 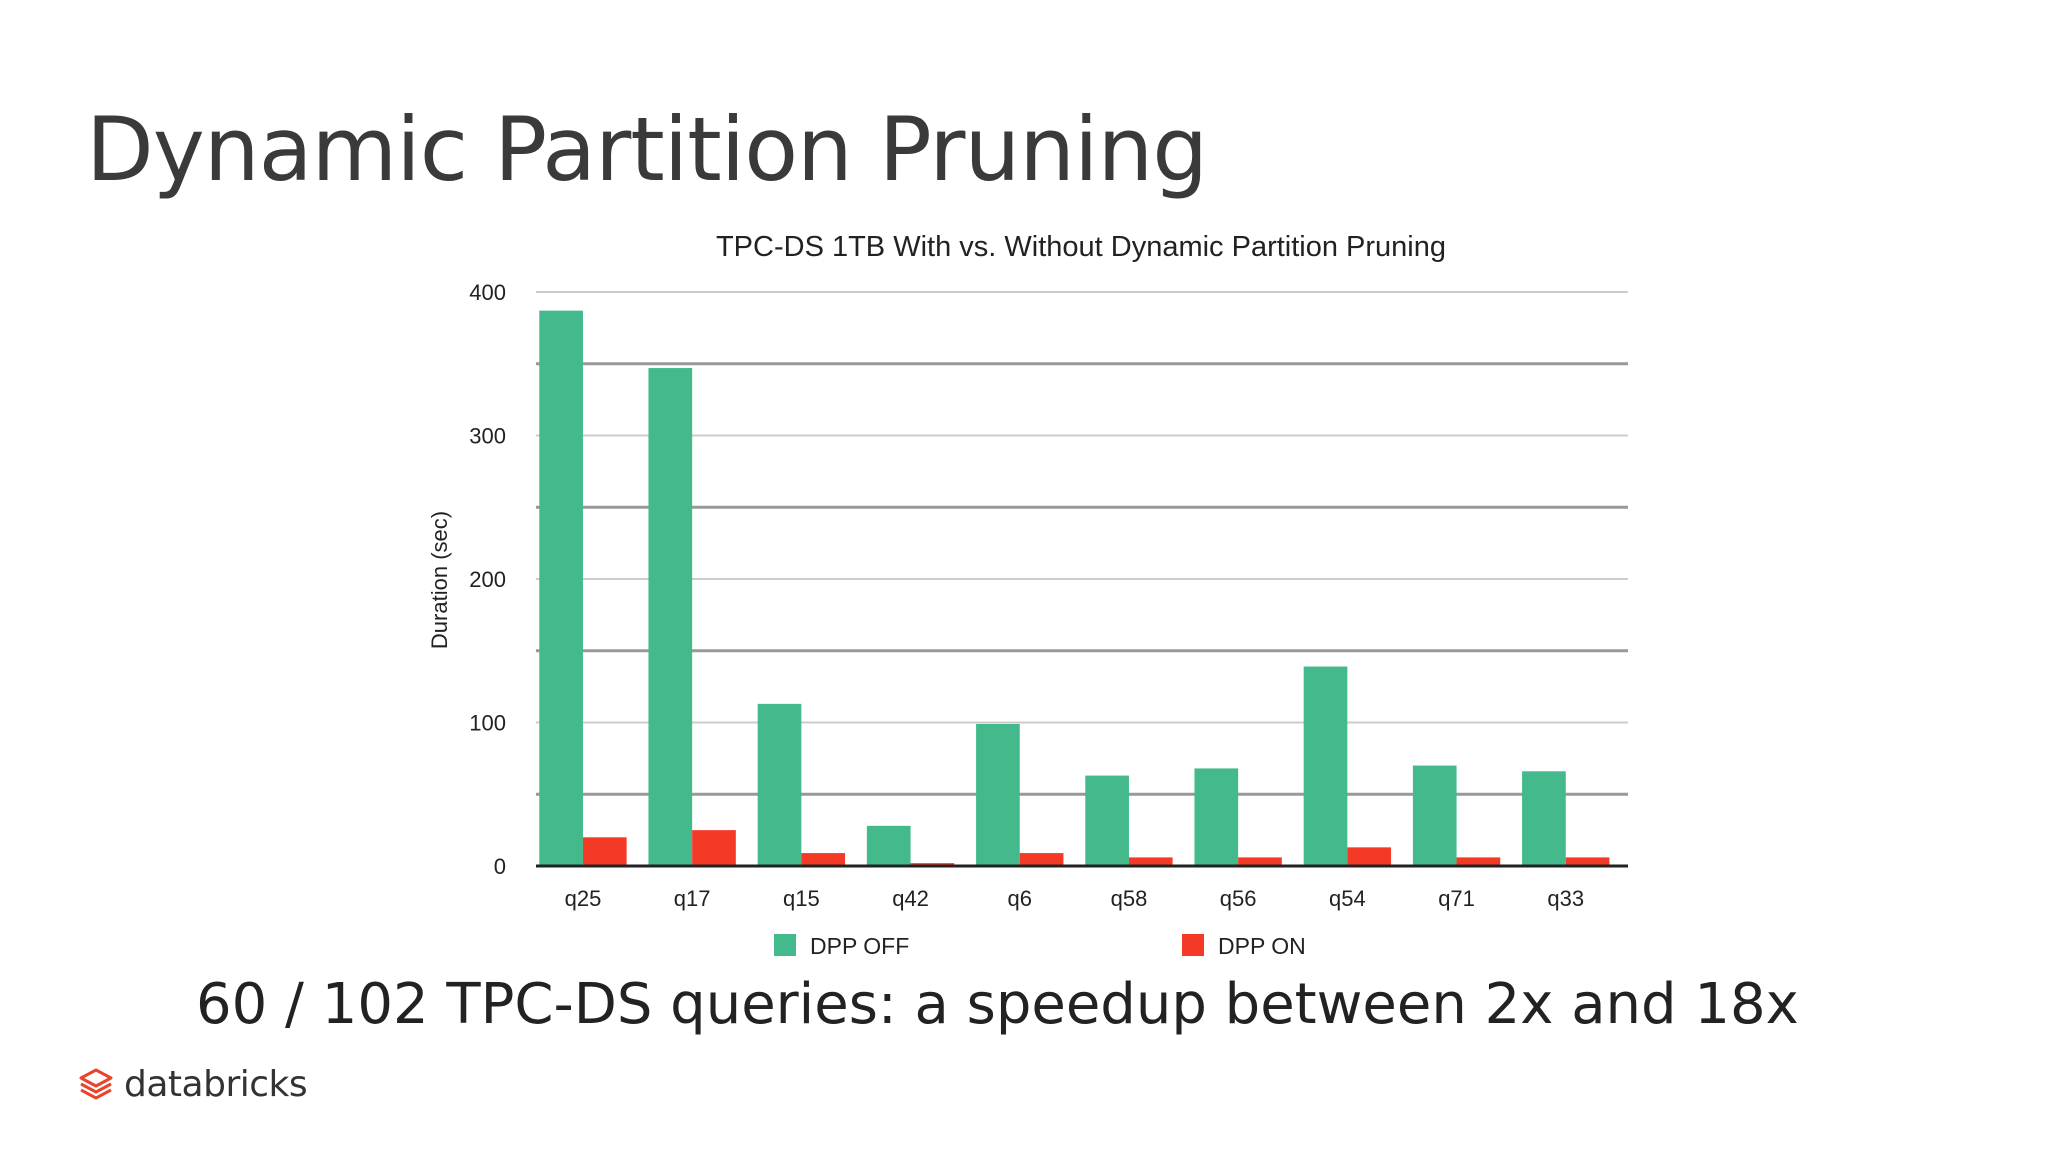 I want to click on x-tick-label: q56, so click(x=1238, y=898).